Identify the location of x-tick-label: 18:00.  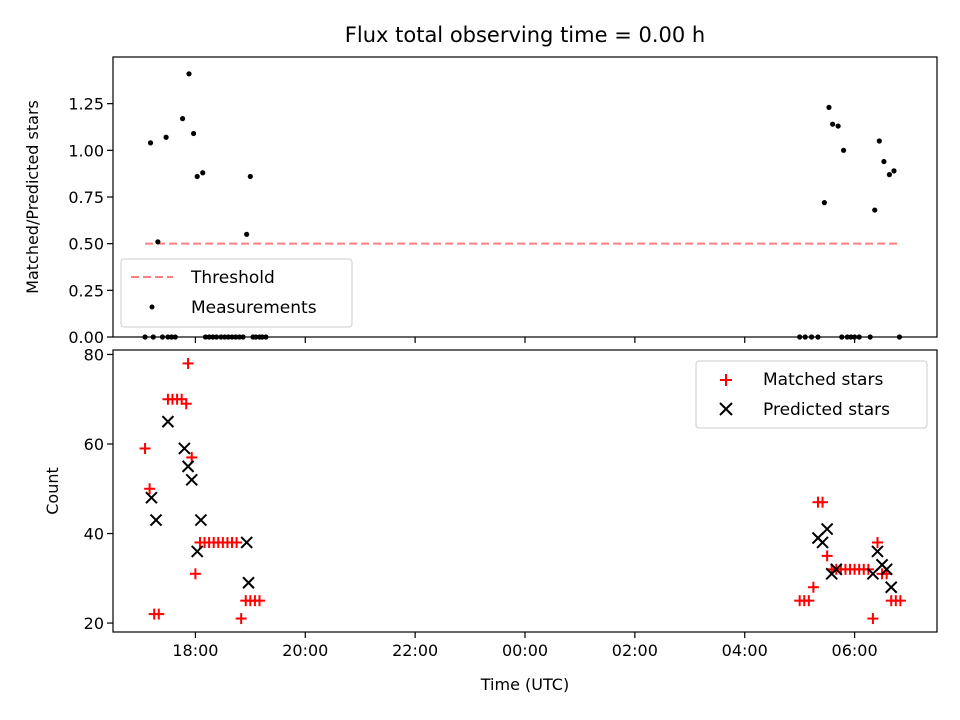
(195, 650).